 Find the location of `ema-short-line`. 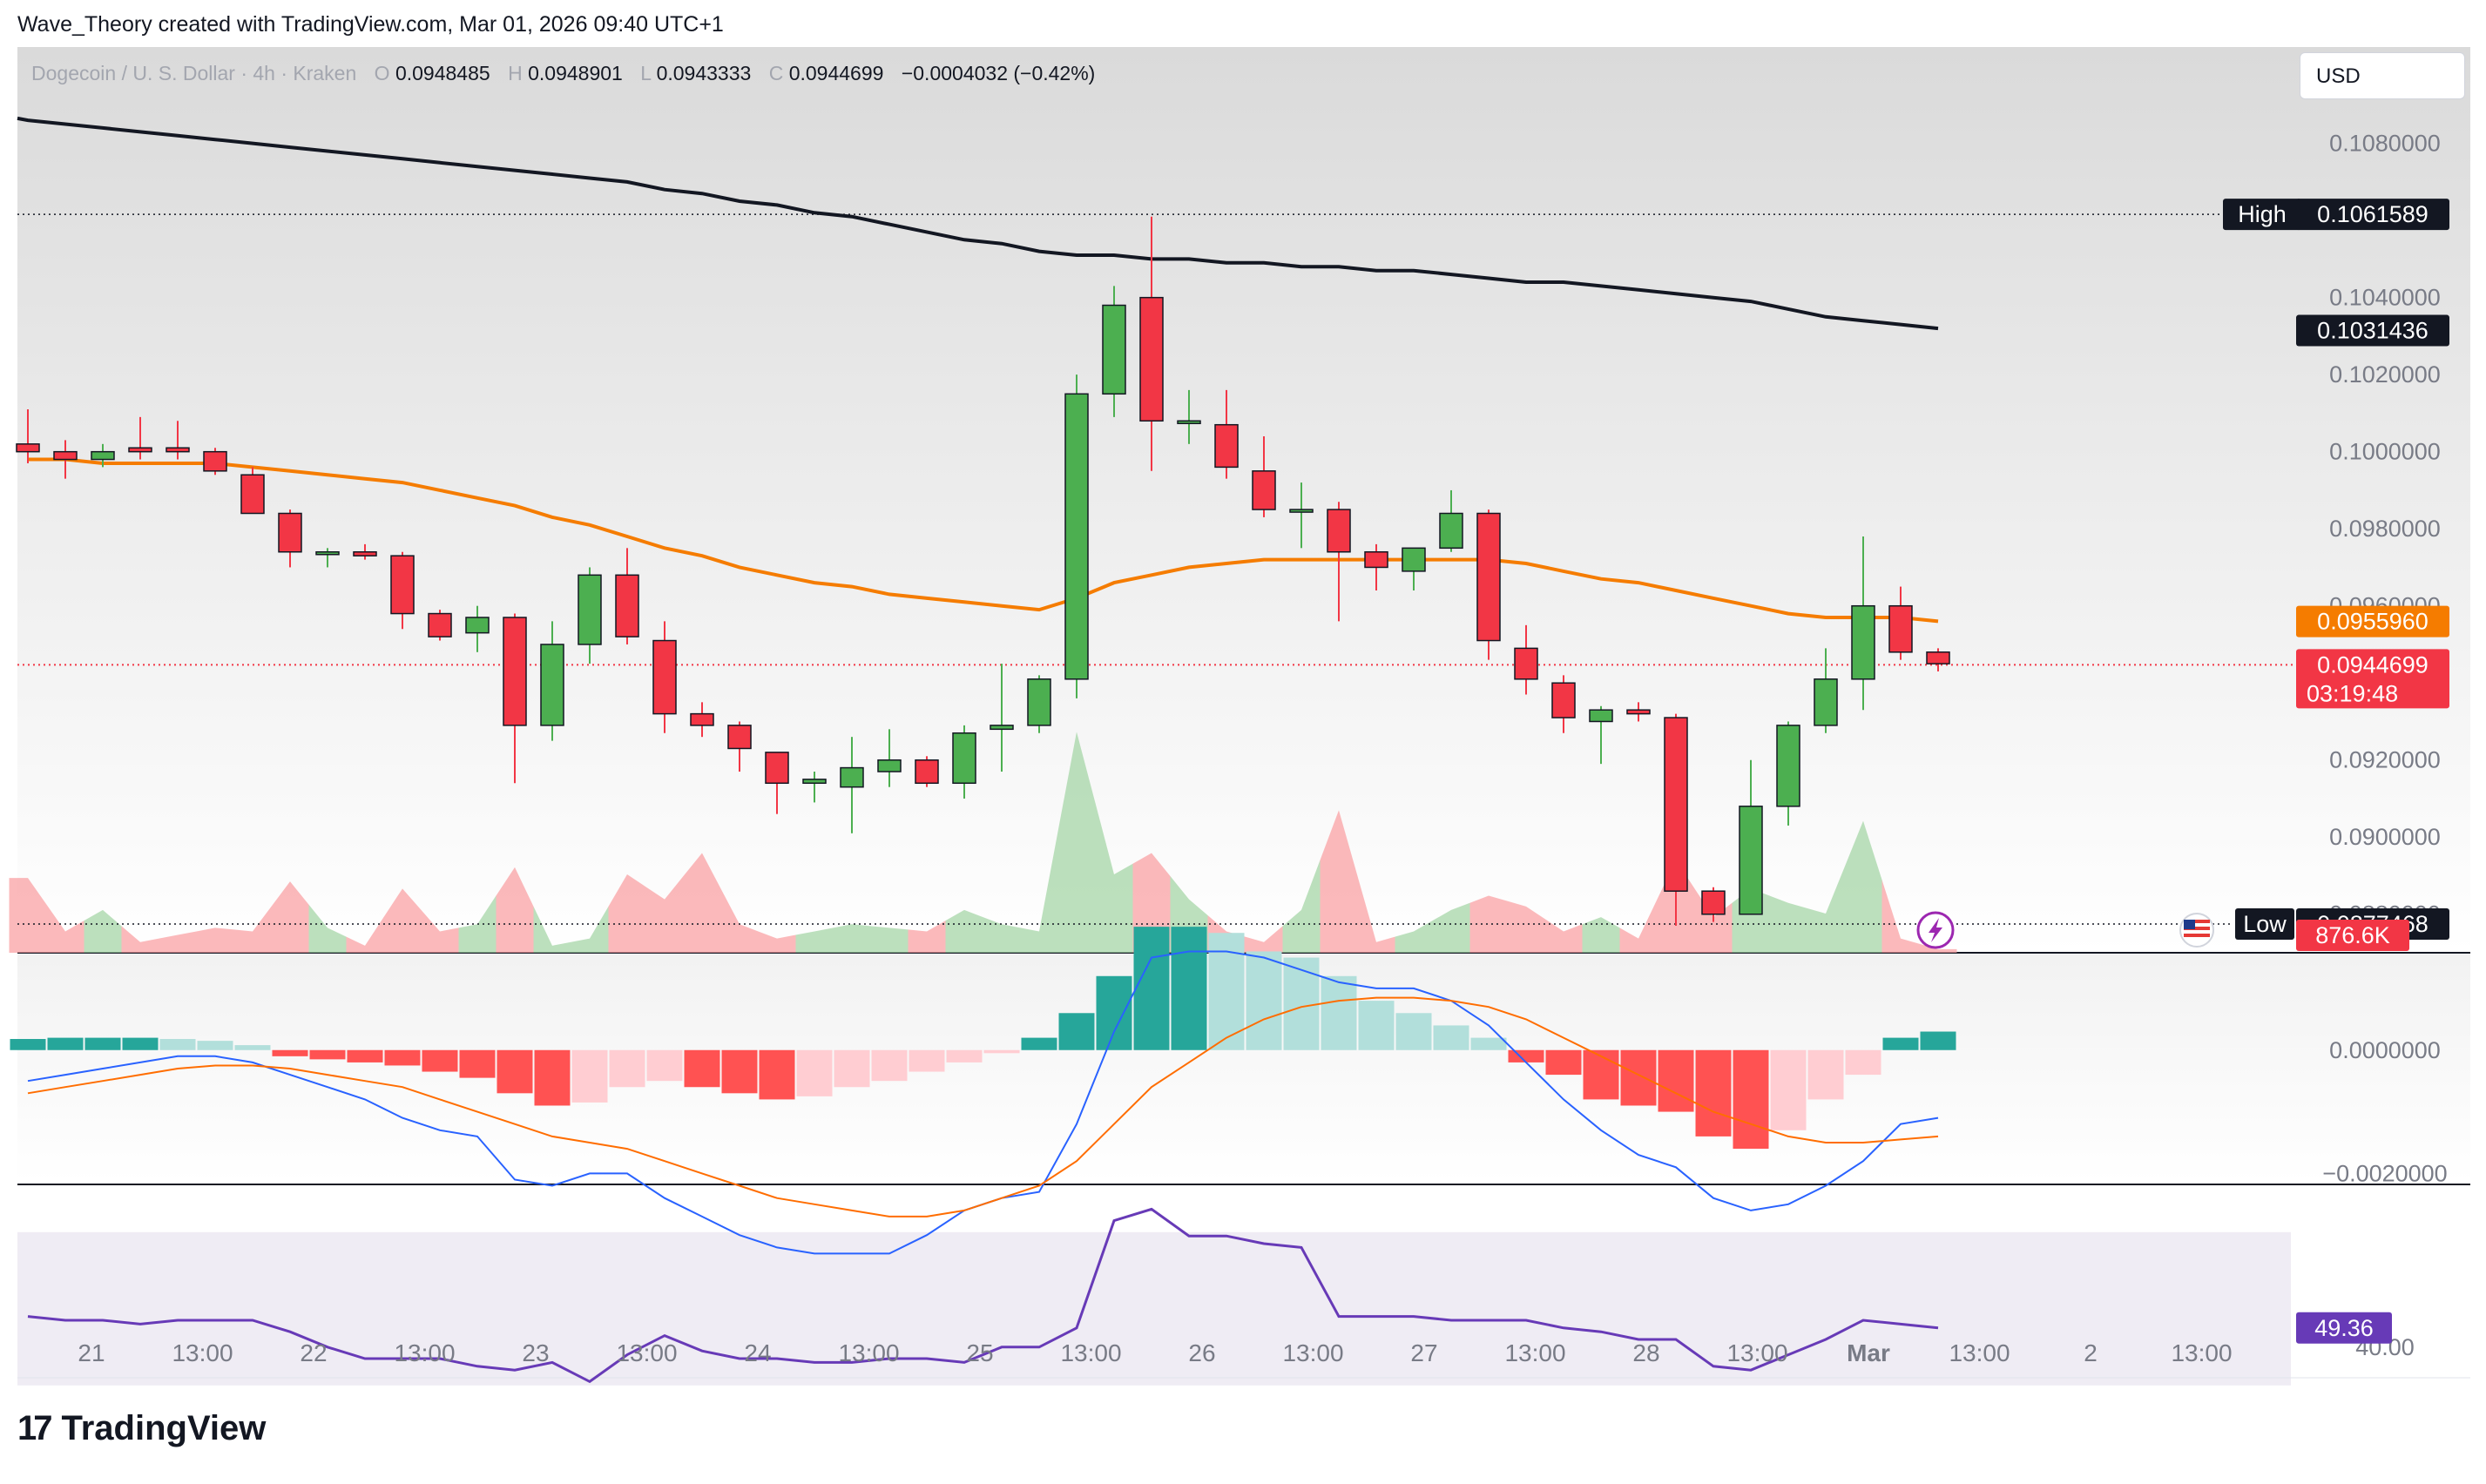

ema-short-line is located at coordinates (983, 540).